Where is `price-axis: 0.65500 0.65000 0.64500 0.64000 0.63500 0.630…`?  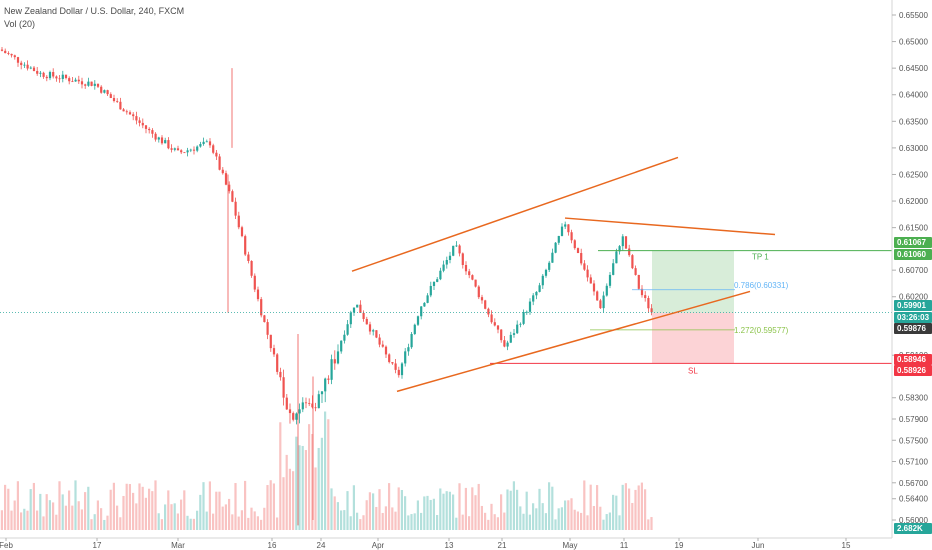
price-axis: 0.65500 0.65000 0.64500 0.64000 0.63500 0.630… is located at coordinates (911, 269).